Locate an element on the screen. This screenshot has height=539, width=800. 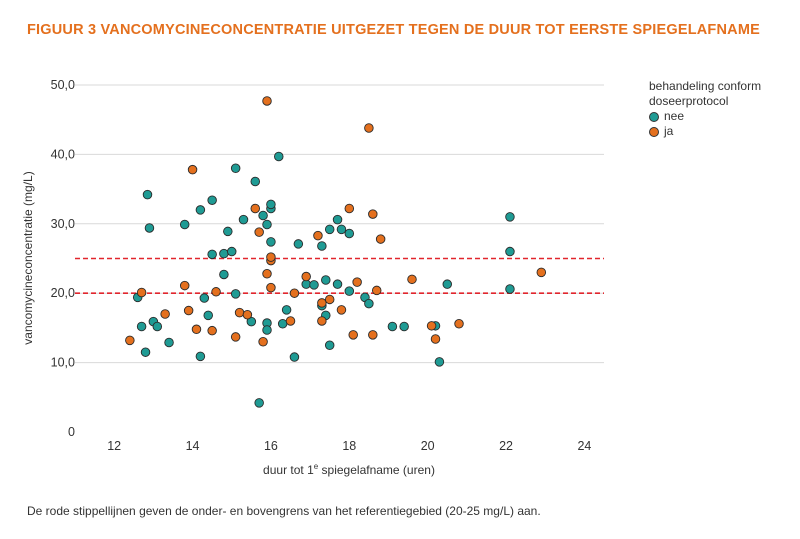
legend-label-ja: ja is located at coordinates (669, 131).